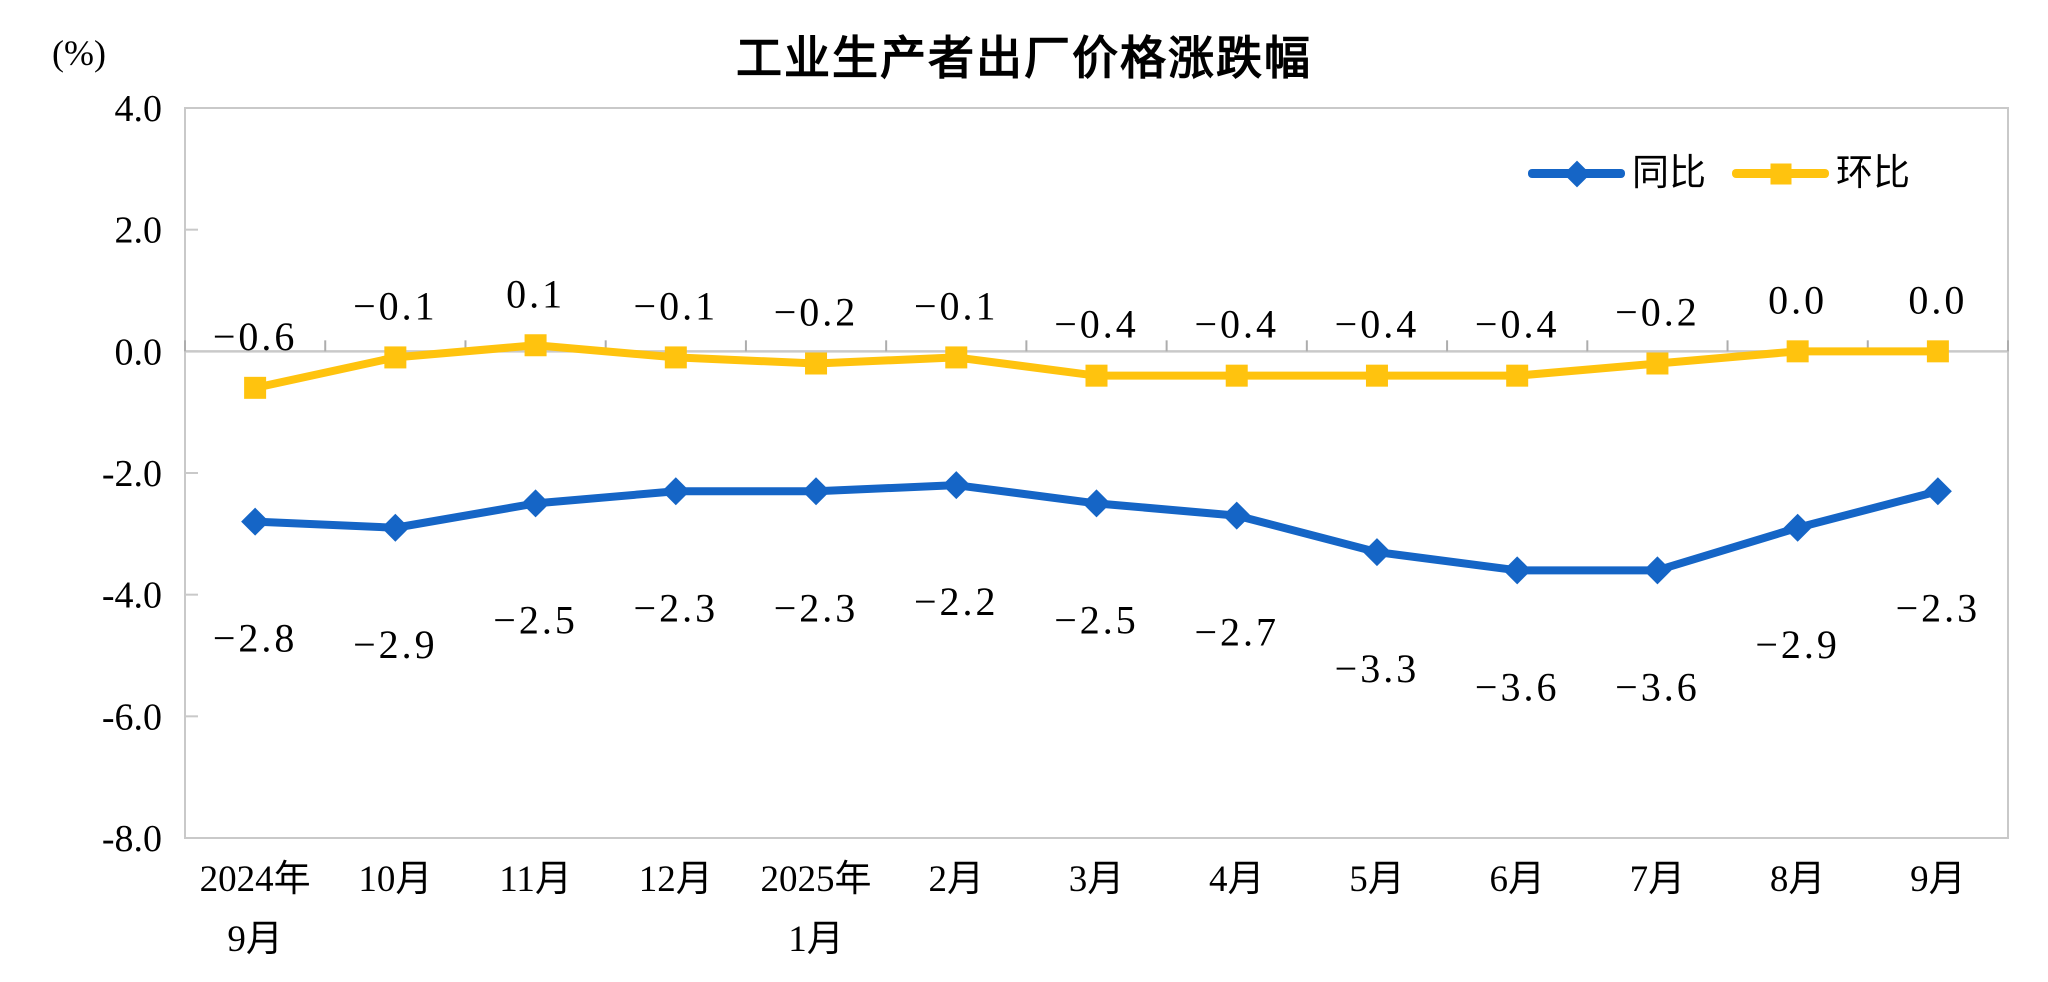 This screenshot has height=982, width=2048. Describe the element at coordinates (1237, 879) in the screenshot. I see `x-axis-category-label: 4月` at that location.